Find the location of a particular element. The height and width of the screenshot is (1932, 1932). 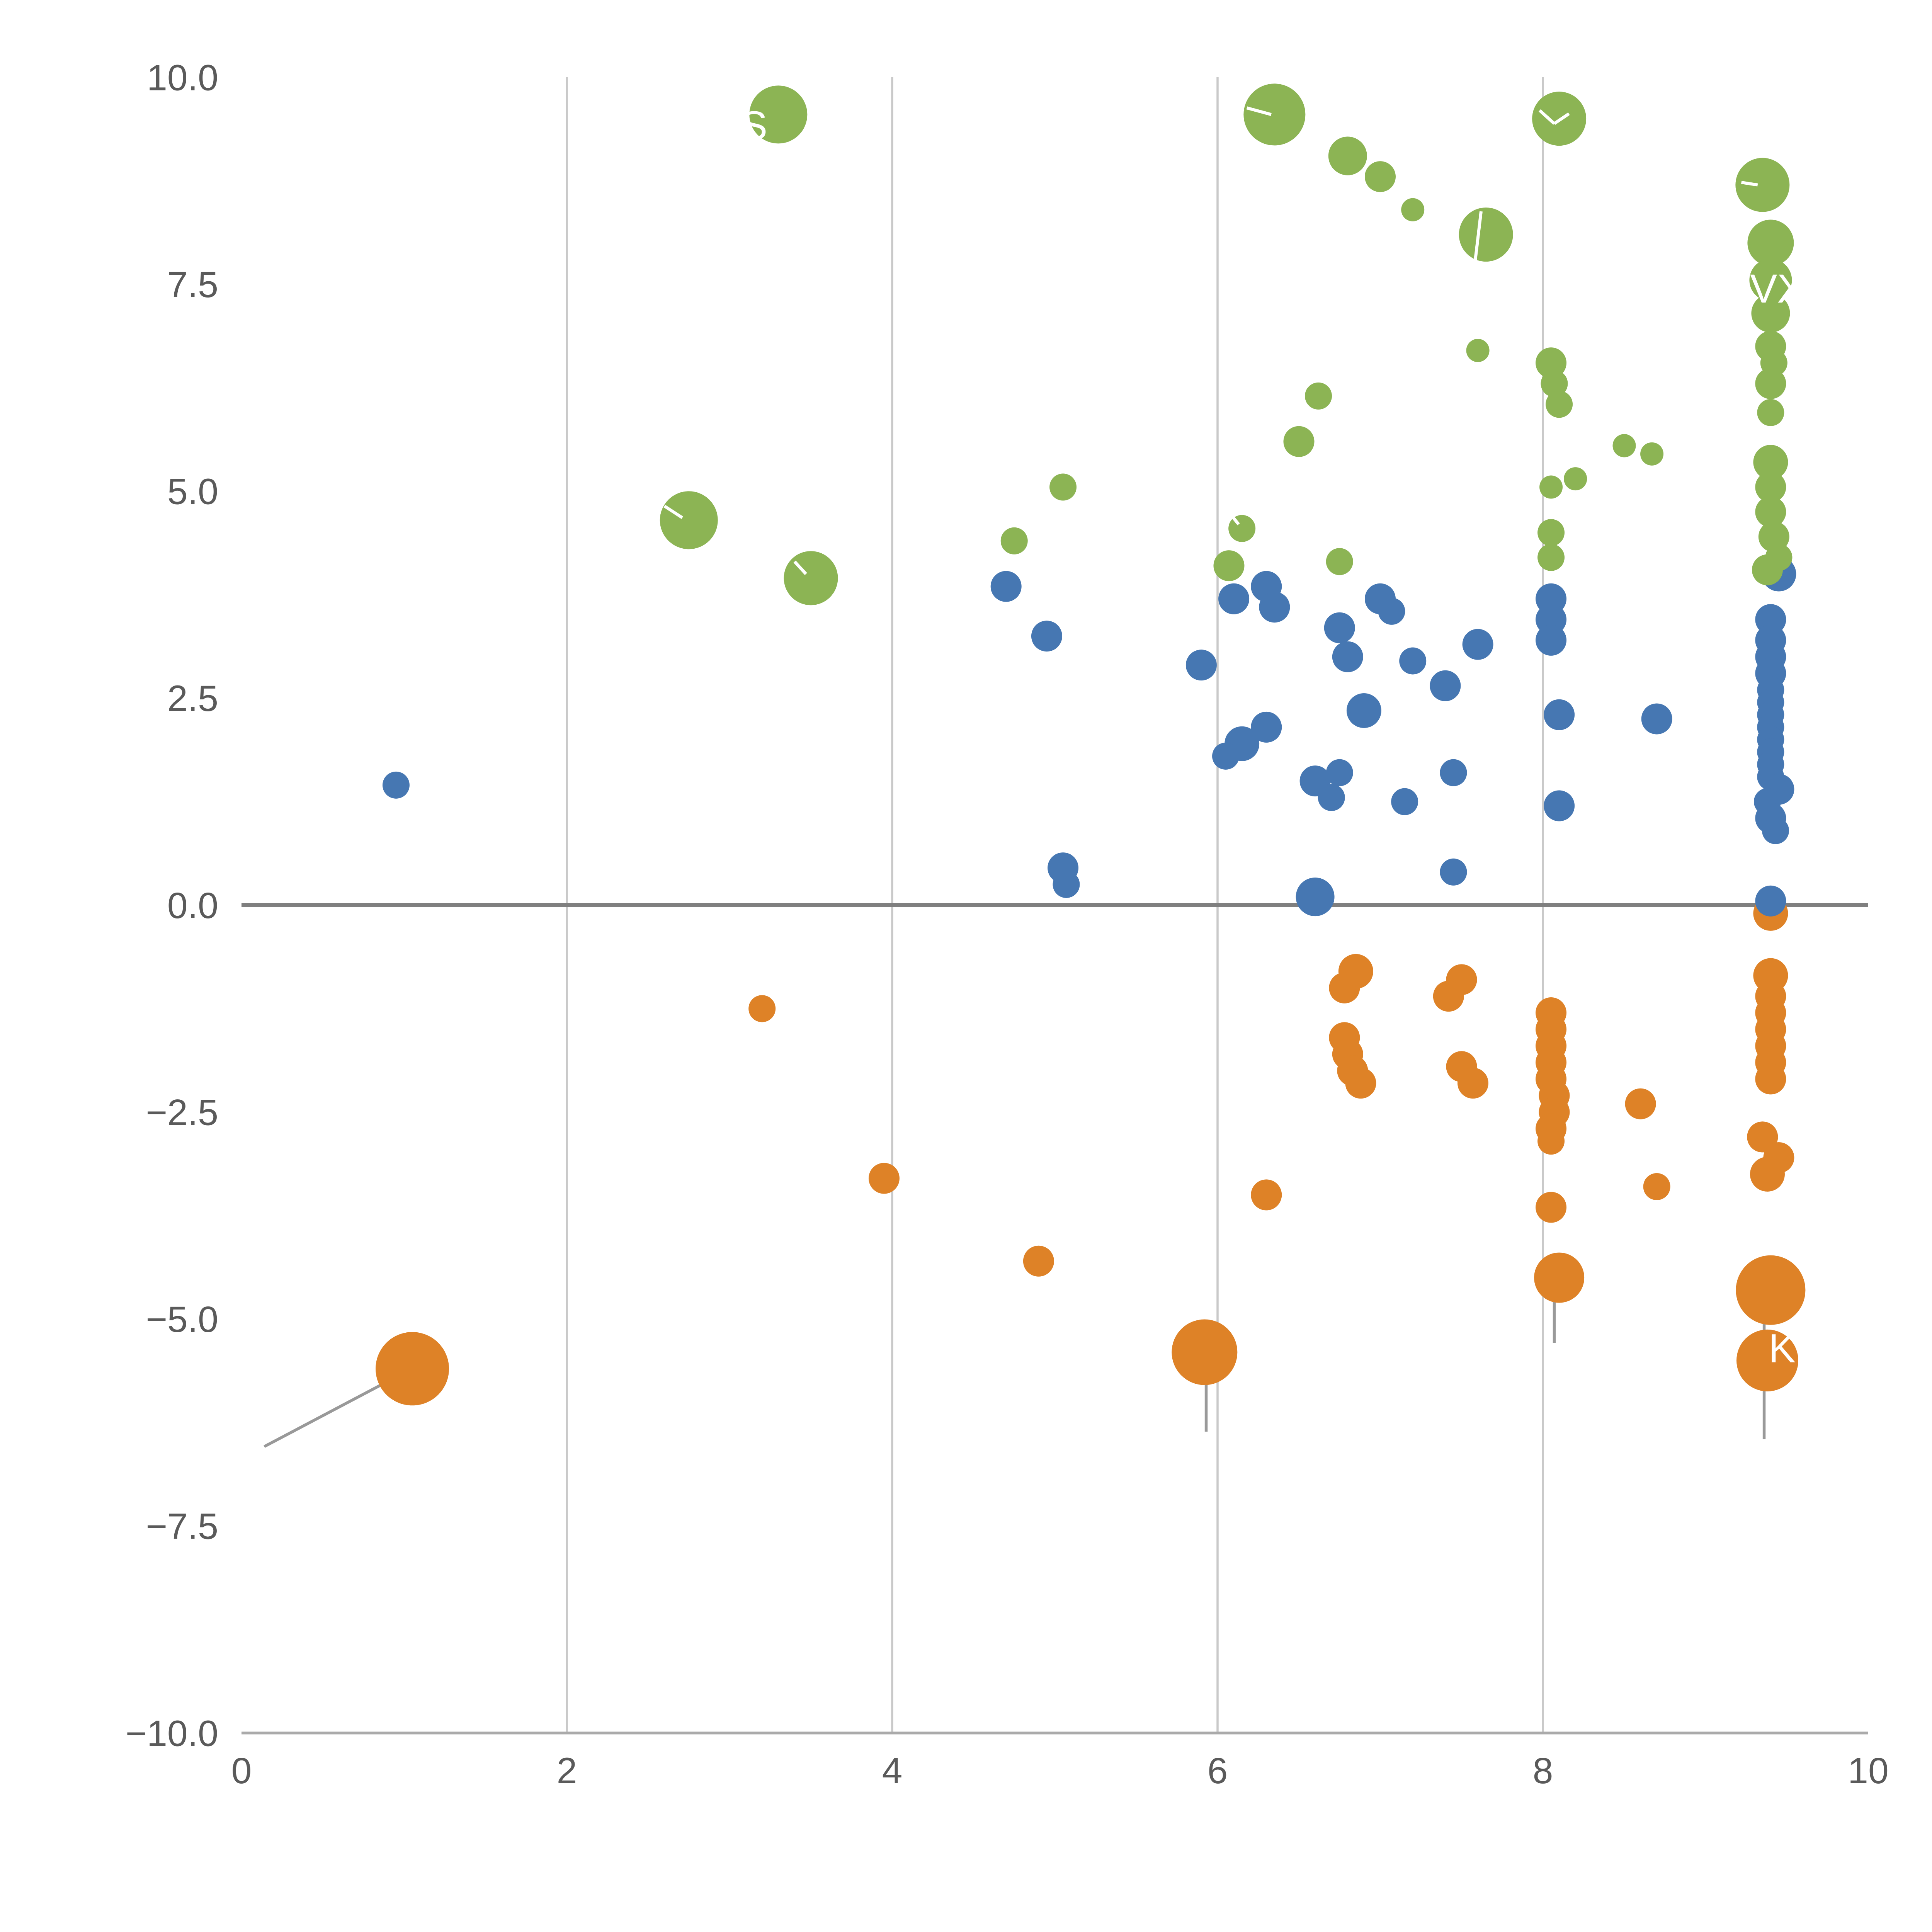

ticker-label: K is located at coordinates (1783, 1348).